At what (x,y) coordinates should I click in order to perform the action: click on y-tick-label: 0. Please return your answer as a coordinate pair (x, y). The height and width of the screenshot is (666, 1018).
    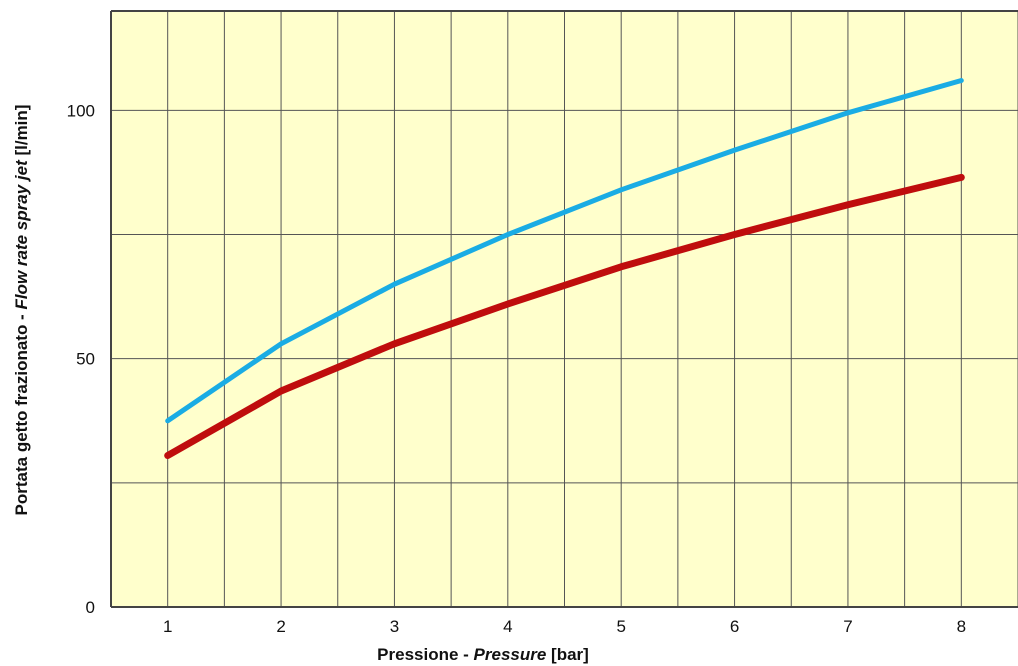
    Looking at the image, I should click on (90, 607).